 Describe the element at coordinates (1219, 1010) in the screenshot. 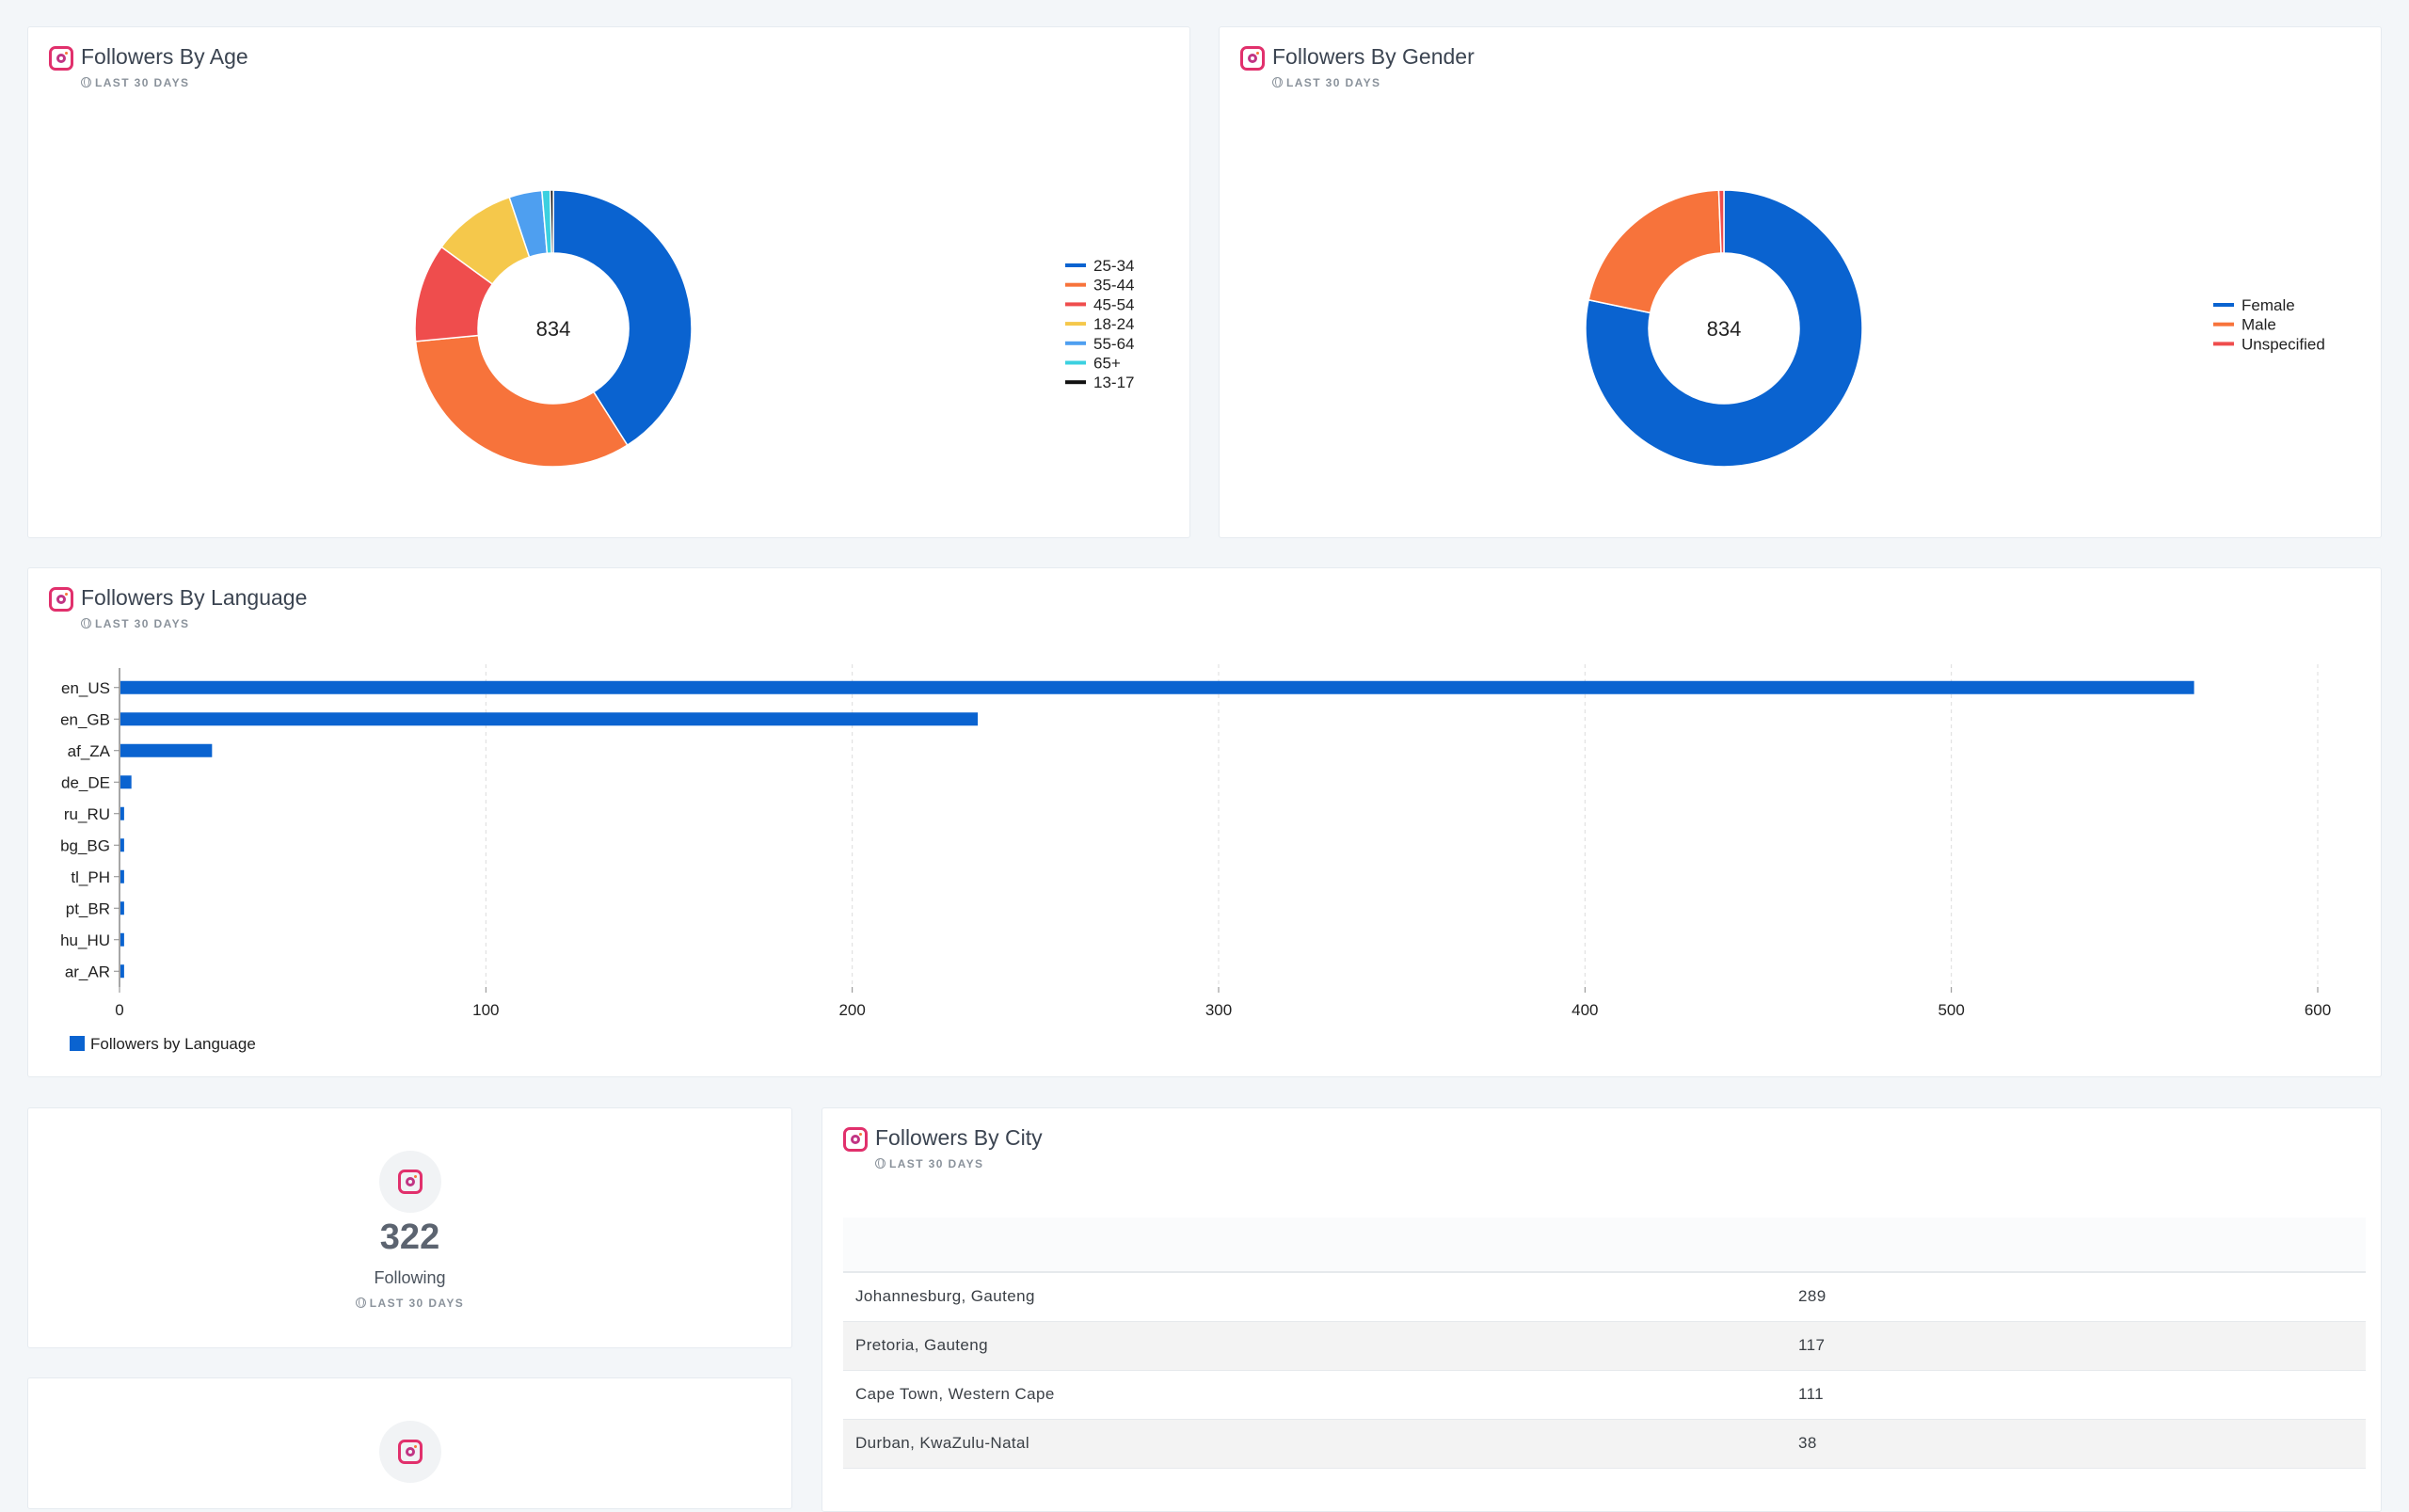

I see `x-tick-label: 300` at that location.